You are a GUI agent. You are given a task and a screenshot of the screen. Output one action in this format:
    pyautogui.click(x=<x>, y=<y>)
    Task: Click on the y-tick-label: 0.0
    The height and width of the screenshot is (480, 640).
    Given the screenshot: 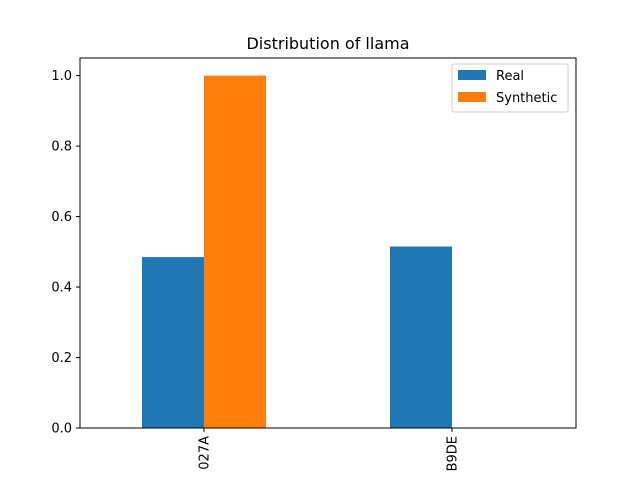 What is the action you would take?
    pyautogui.click(x=61, y=429)
    